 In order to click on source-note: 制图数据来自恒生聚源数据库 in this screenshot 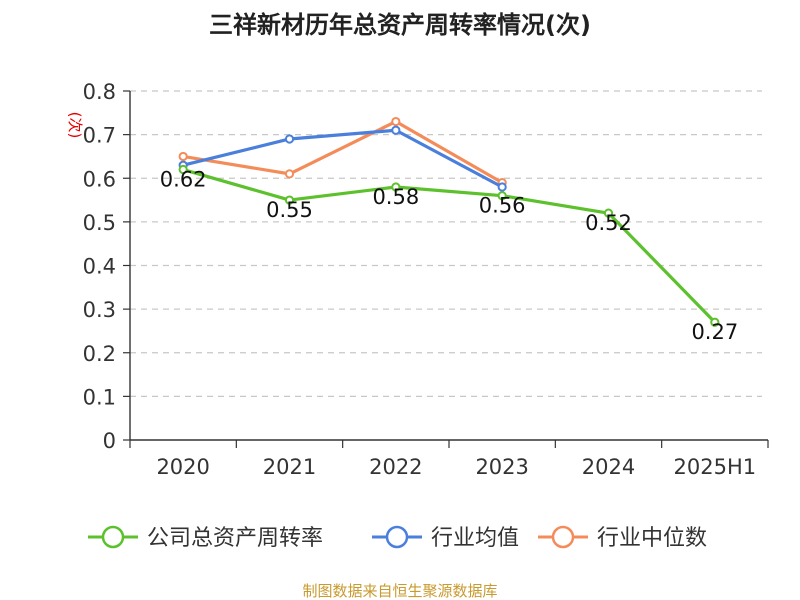, I will do `click(399, 591)`.